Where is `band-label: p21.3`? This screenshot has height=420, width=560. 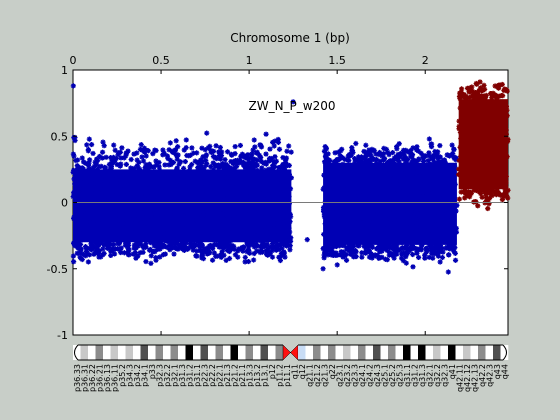
band-label: p21.3 is located at coordinates (227, 375).